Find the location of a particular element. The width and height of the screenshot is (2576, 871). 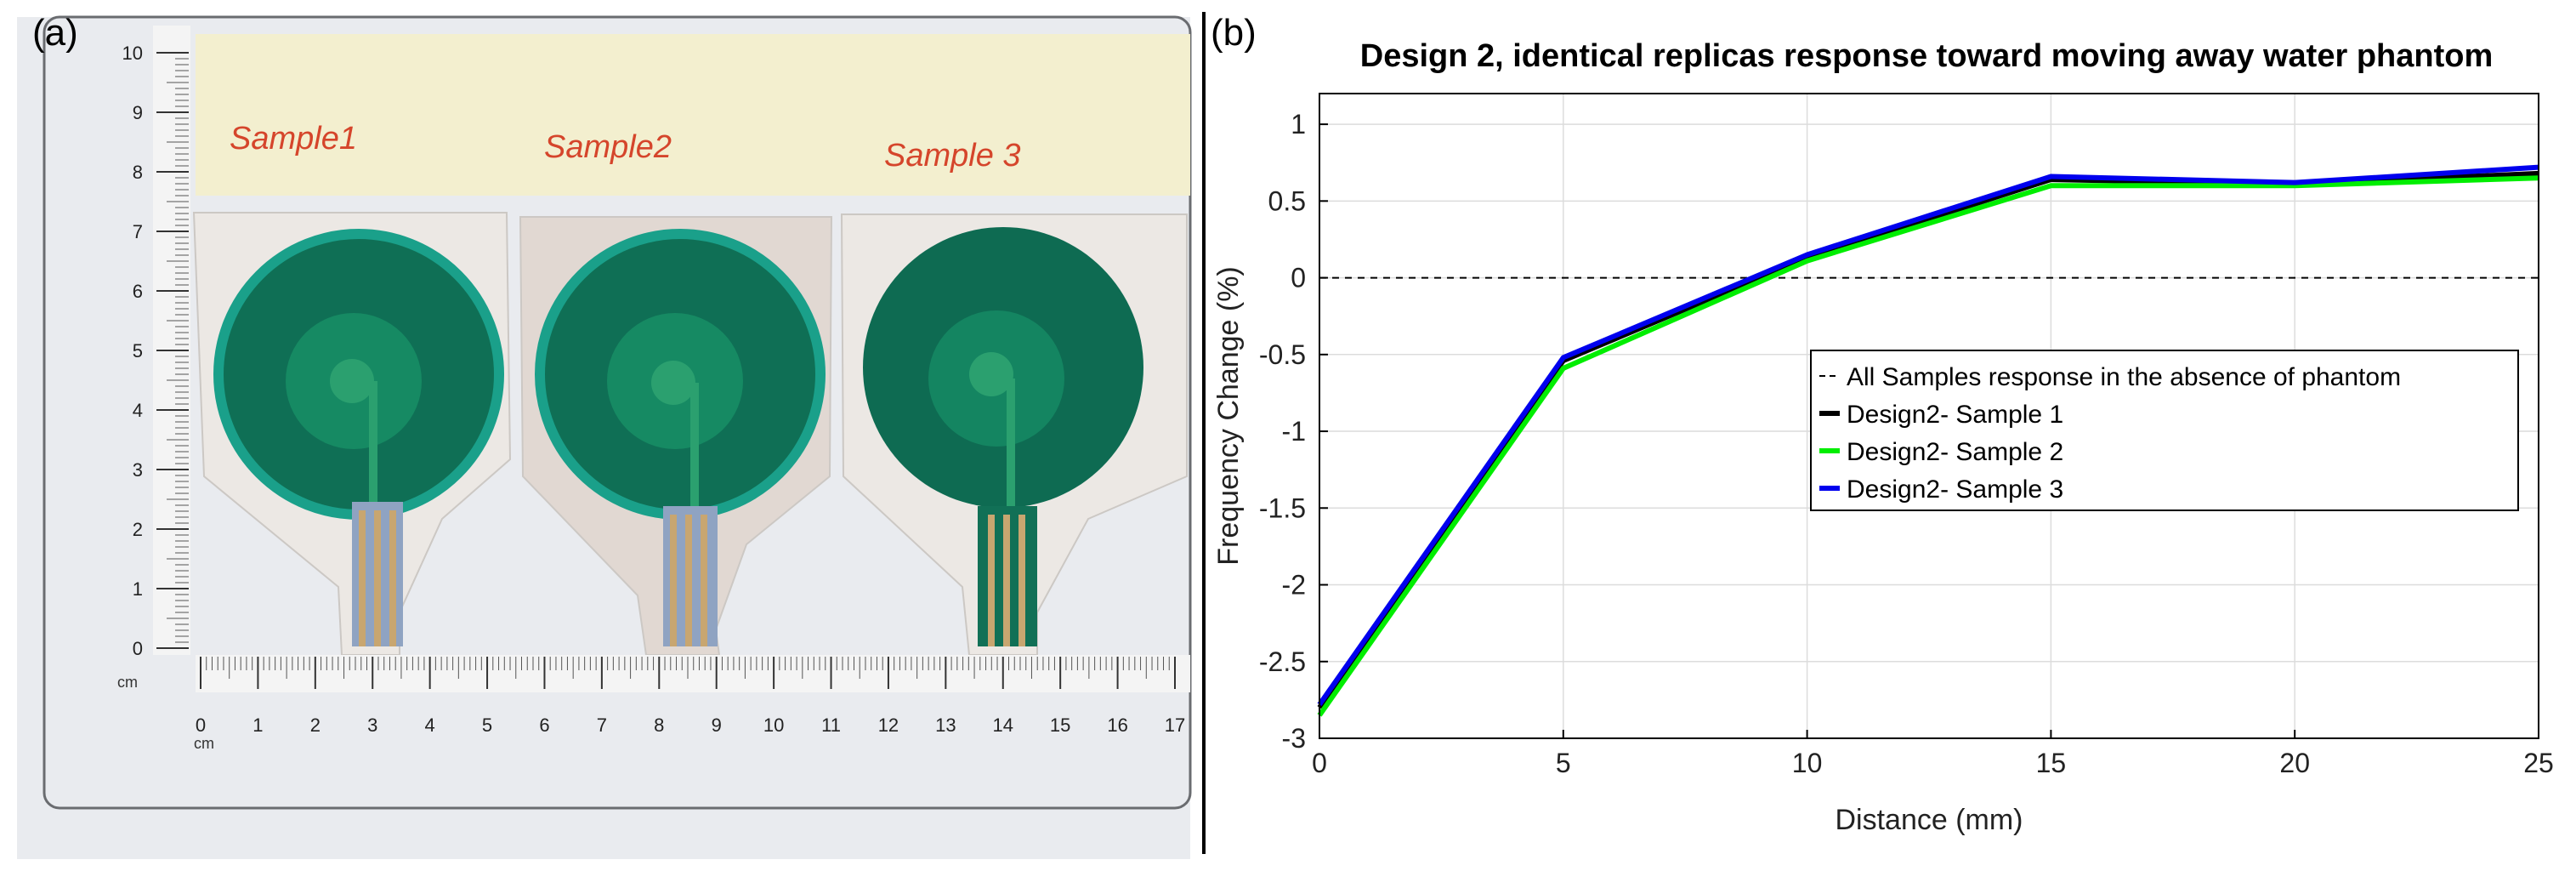

vertical-ruler-label: 3 is located at coordinates (138, 470).